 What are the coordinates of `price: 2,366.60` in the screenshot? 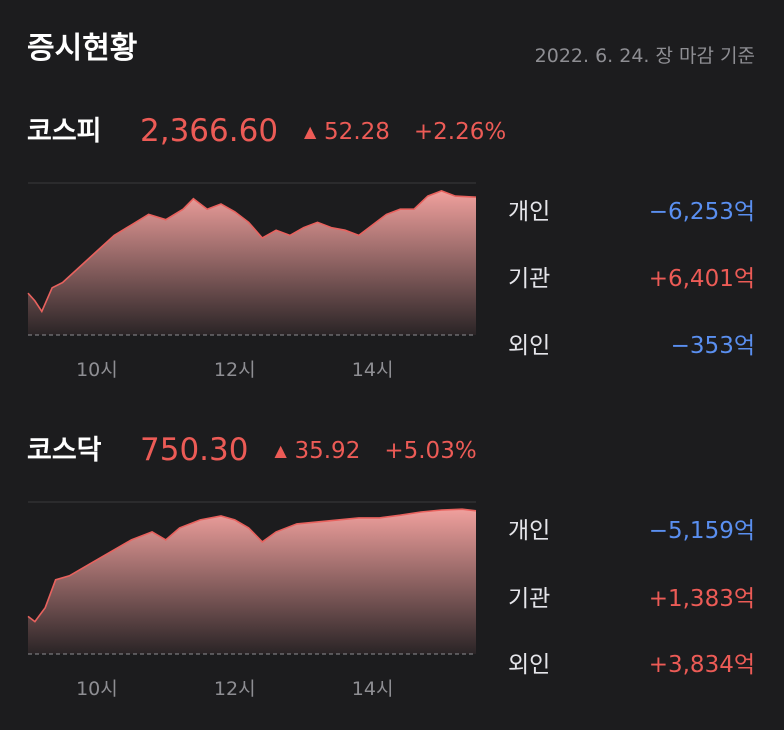 It's located at (209, 131).